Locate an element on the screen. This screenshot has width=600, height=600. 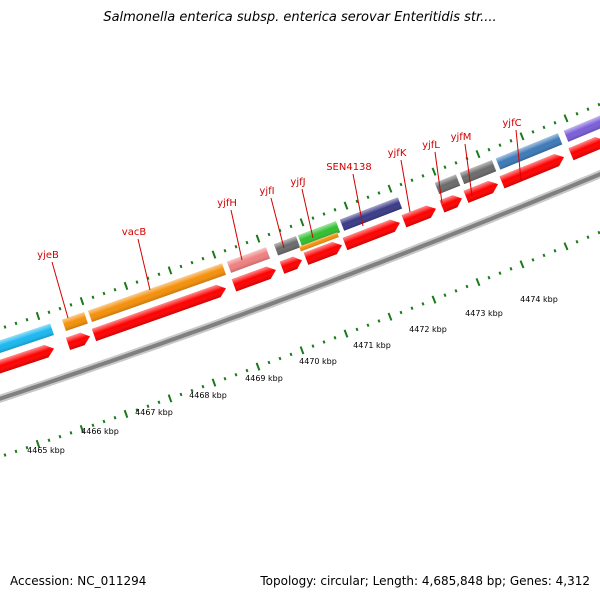
scale-label: 4472 kbp is located at coordinates (428, 329).